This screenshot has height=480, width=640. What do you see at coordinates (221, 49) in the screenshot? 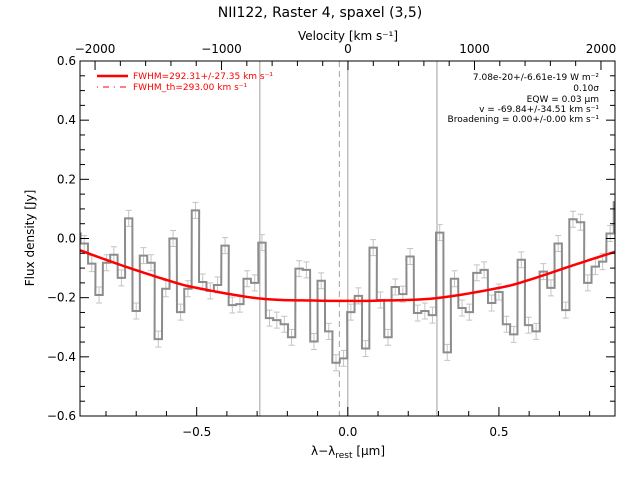
I see `top-x-tick-label: −1000` at bounding box center [221, 49].